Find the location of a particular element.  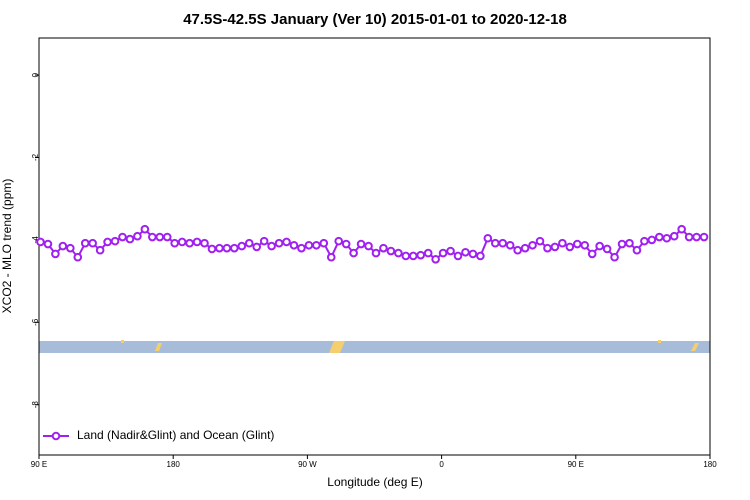

legend-marker is located at coordinates (56, 436).